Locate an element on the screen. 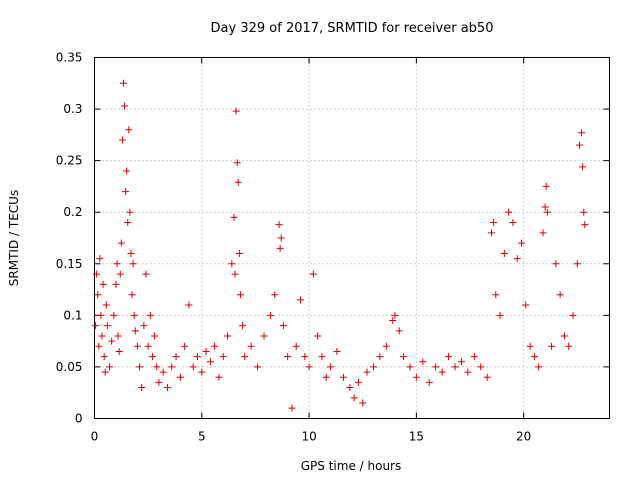 Image resolution: width=640 pixels, height=480 pixels. x-tick-label: 20 is located at coordinates (523, 437).